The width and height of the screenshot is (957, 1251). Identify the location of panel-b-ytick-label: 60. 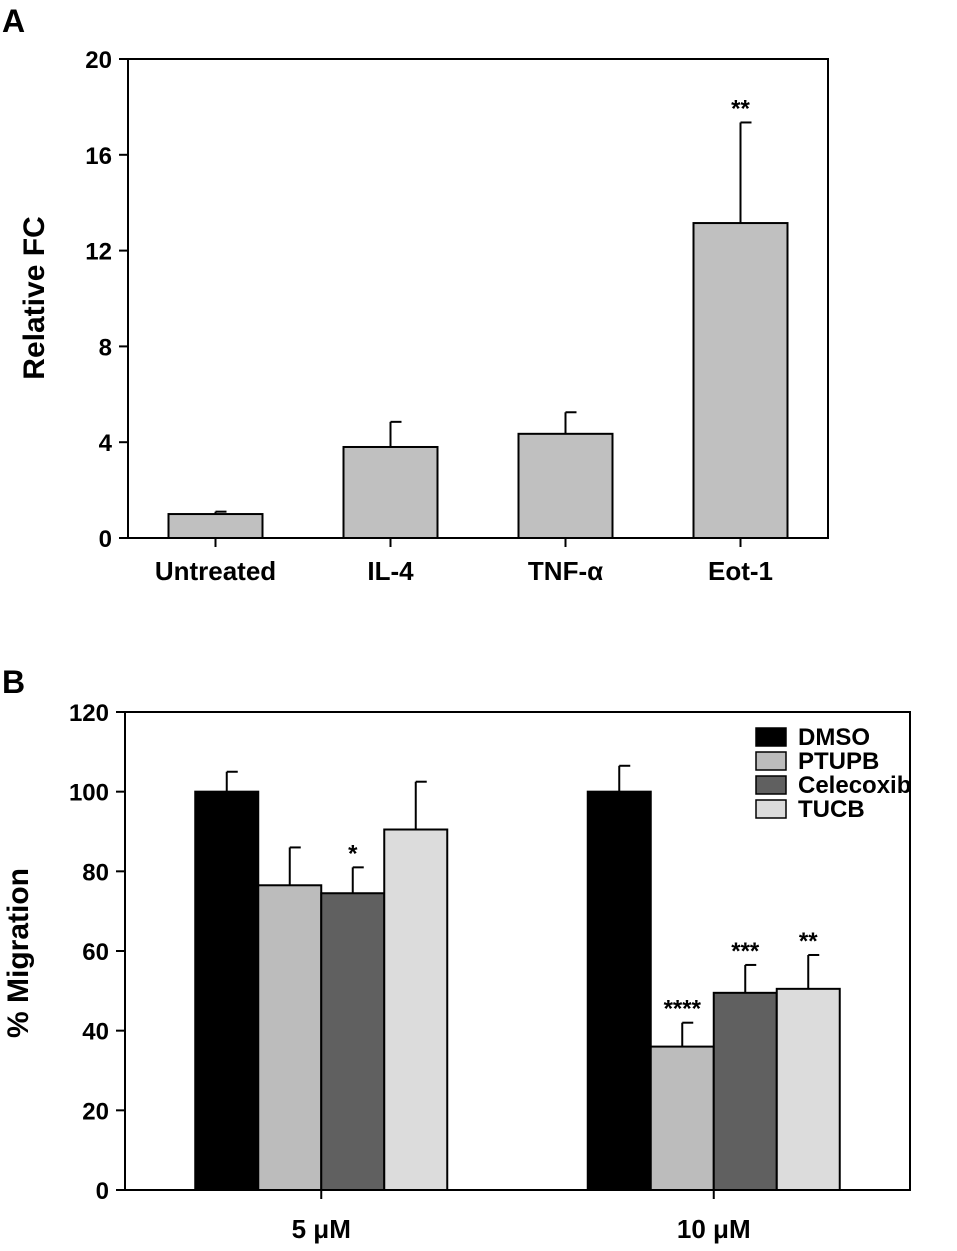
(95, 952).